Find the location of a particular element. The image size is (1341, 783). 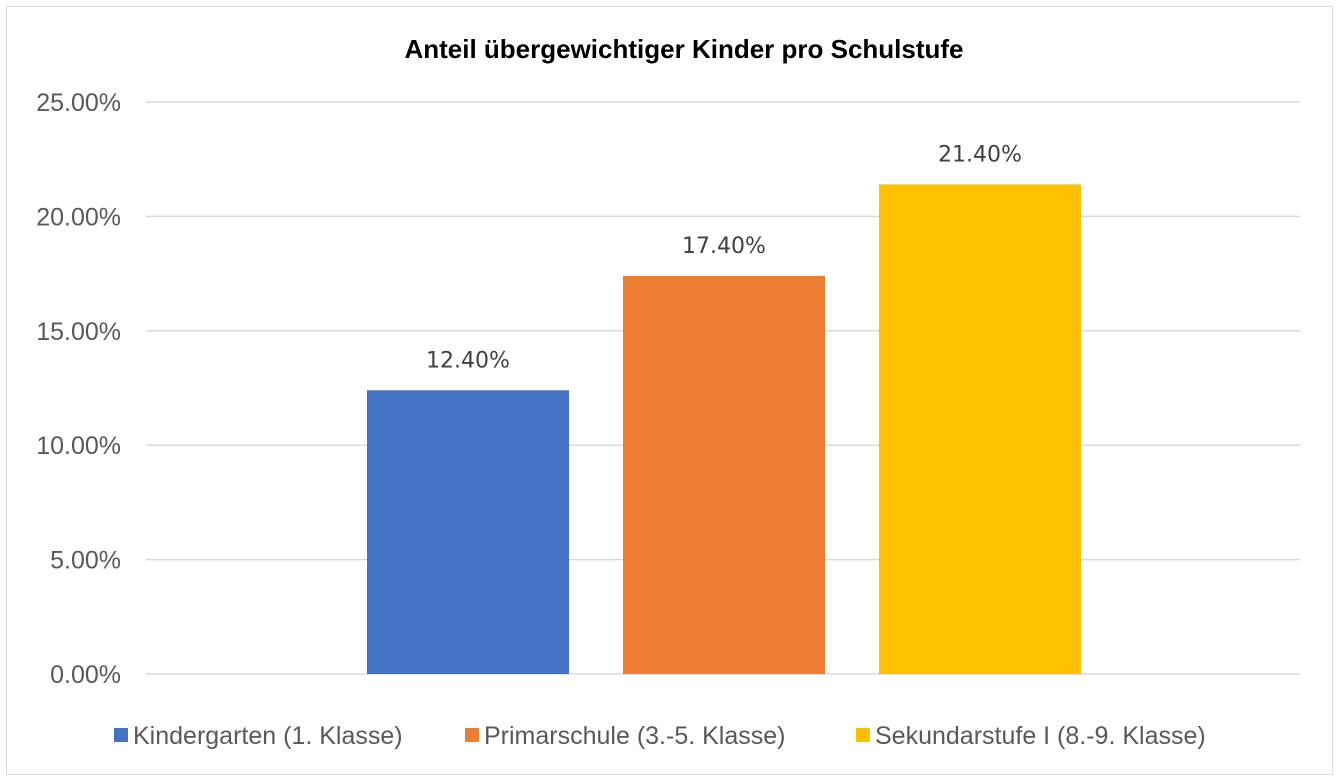

data-label: 21.40% is located at coordinates (980, 154).